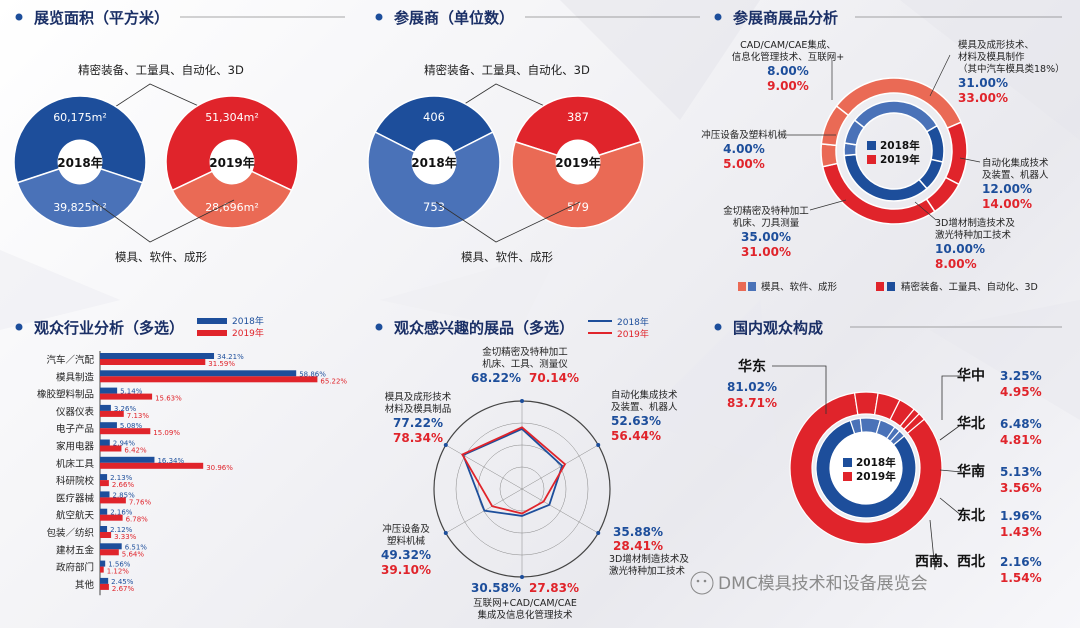 The width and height of the screenshot is (1080, 628). I want to click on value-2019: 4.81%, so click(1021, 440).